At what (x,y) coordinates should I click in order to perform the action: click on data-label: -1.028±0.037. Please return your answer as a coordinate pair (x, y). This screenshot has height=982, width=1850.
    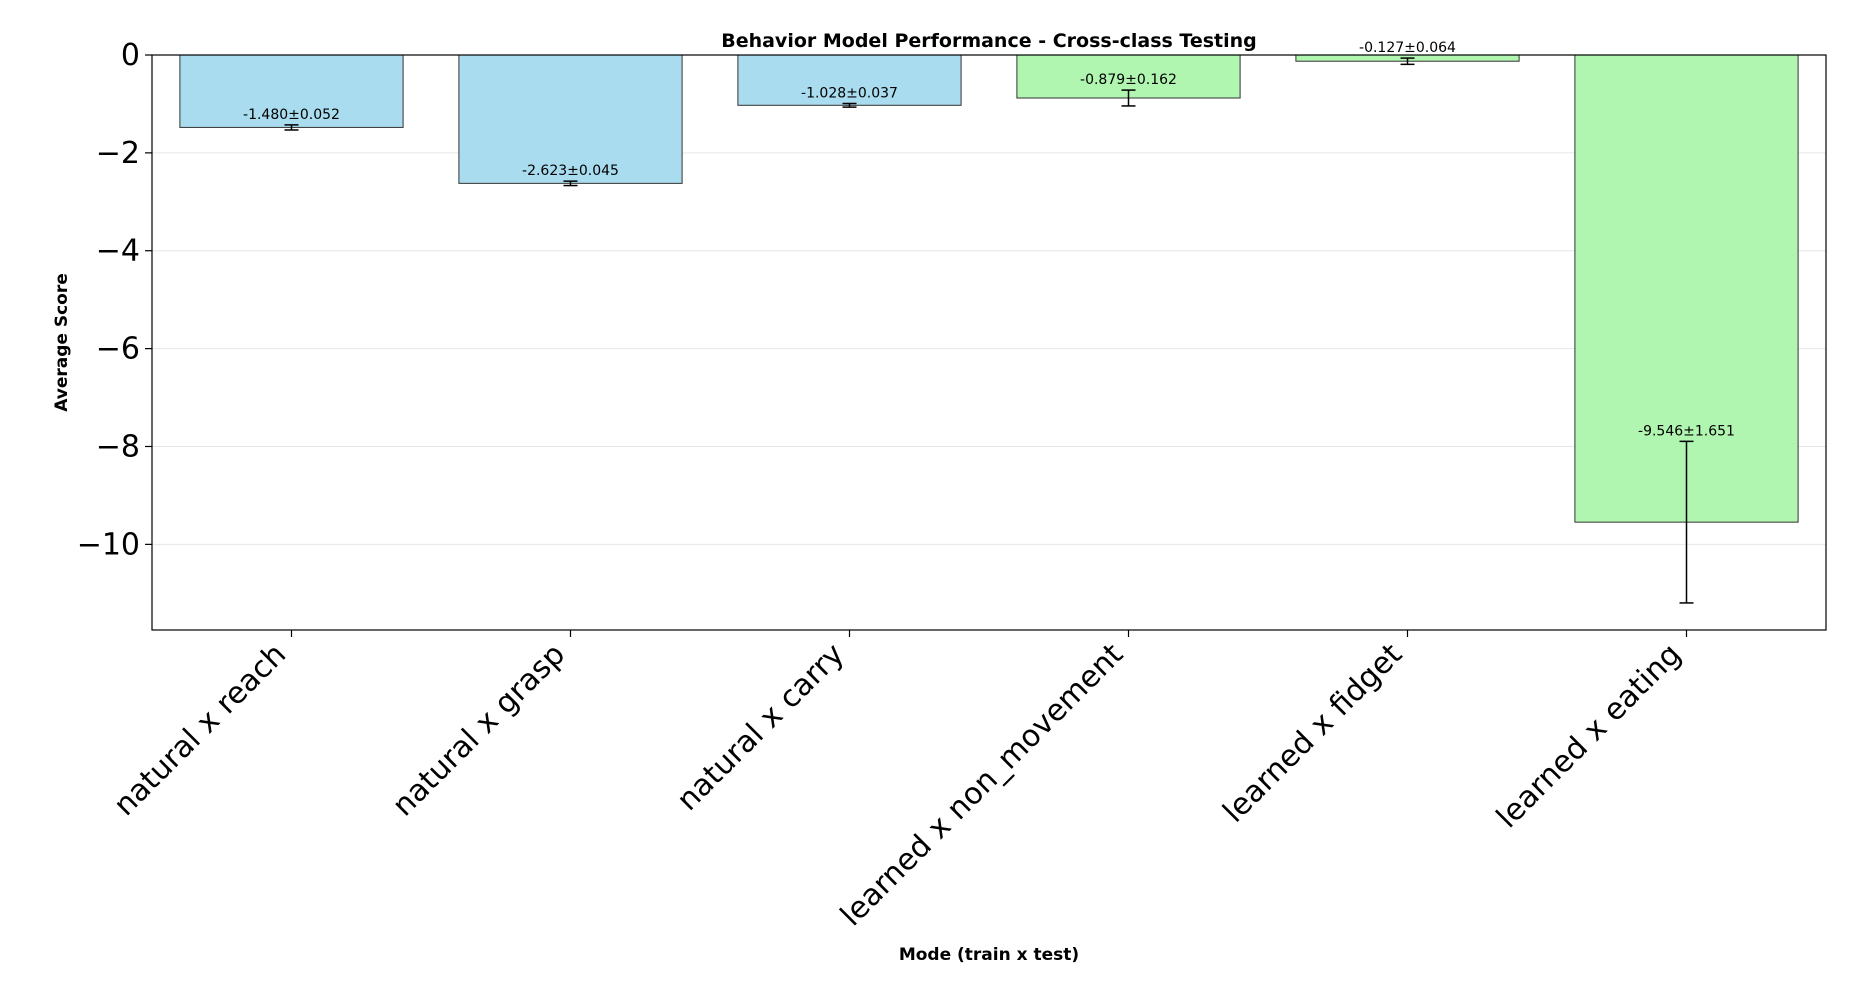
    Looking at the image, I should click on (849, 93).